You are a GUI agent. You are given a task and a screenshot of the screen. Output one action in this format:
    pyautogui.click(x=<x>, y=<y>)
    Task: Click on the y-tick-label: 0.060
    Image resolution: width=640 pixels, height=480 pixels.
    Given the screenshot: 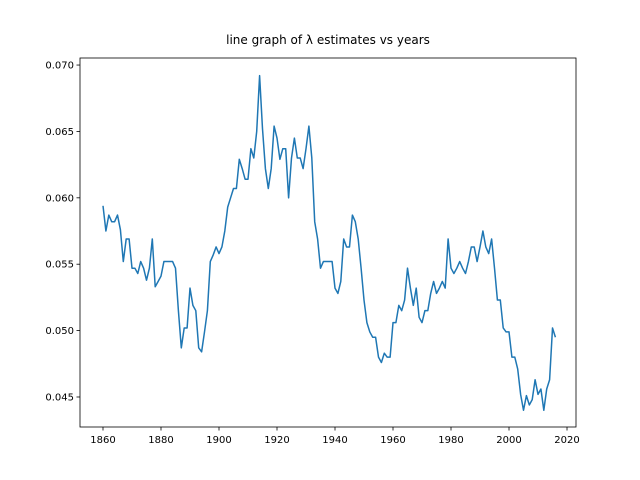 What is the action you would take?
    pyautogui.click(x=59, y=198)
    